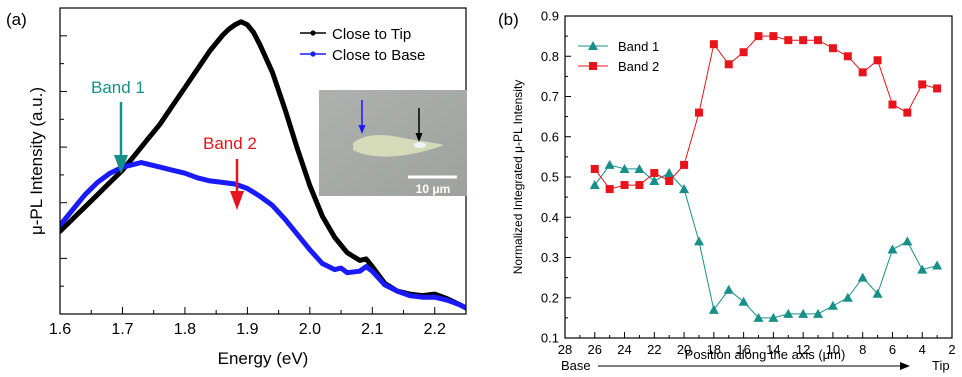 This screenshot has width=962, height=377. What do you see at coordinates (618, 56) in the screenshot?
I see `panel-b-legend: Band 1 Band 2` at bounding box center [618, 56].